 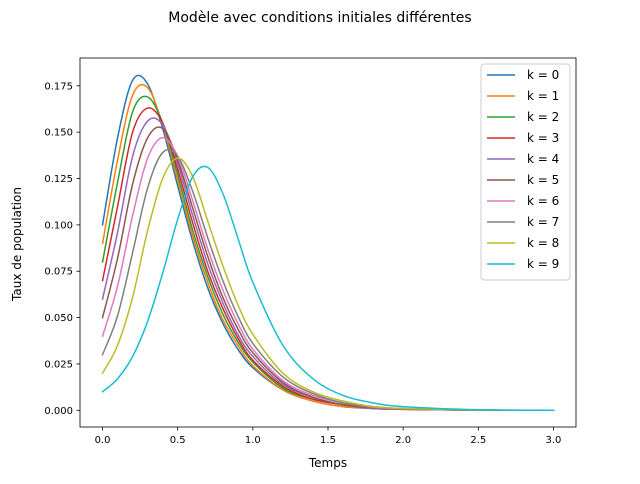 What do you see at coordinates (178, 440) in the screenshot?
I see `x-tick-label: 0.5` at bounding box center [178, 440].